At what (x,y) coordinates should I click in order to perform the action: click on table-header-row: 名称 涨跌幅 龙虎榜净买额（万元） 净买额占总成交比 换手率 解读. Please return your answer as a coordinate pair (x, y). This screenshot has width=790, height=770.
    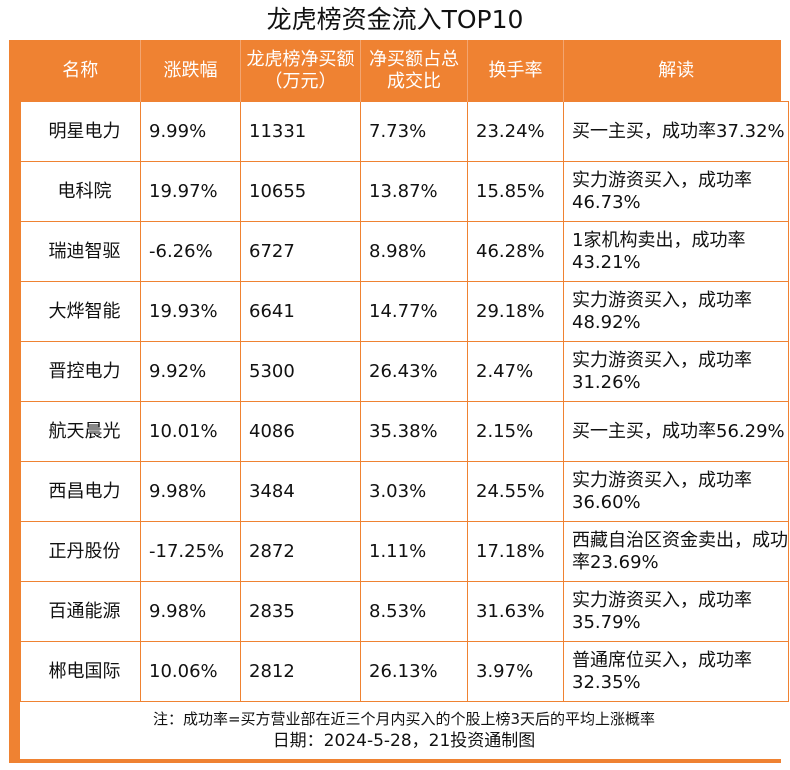
    Looking at the image, I should click on (404, 71).